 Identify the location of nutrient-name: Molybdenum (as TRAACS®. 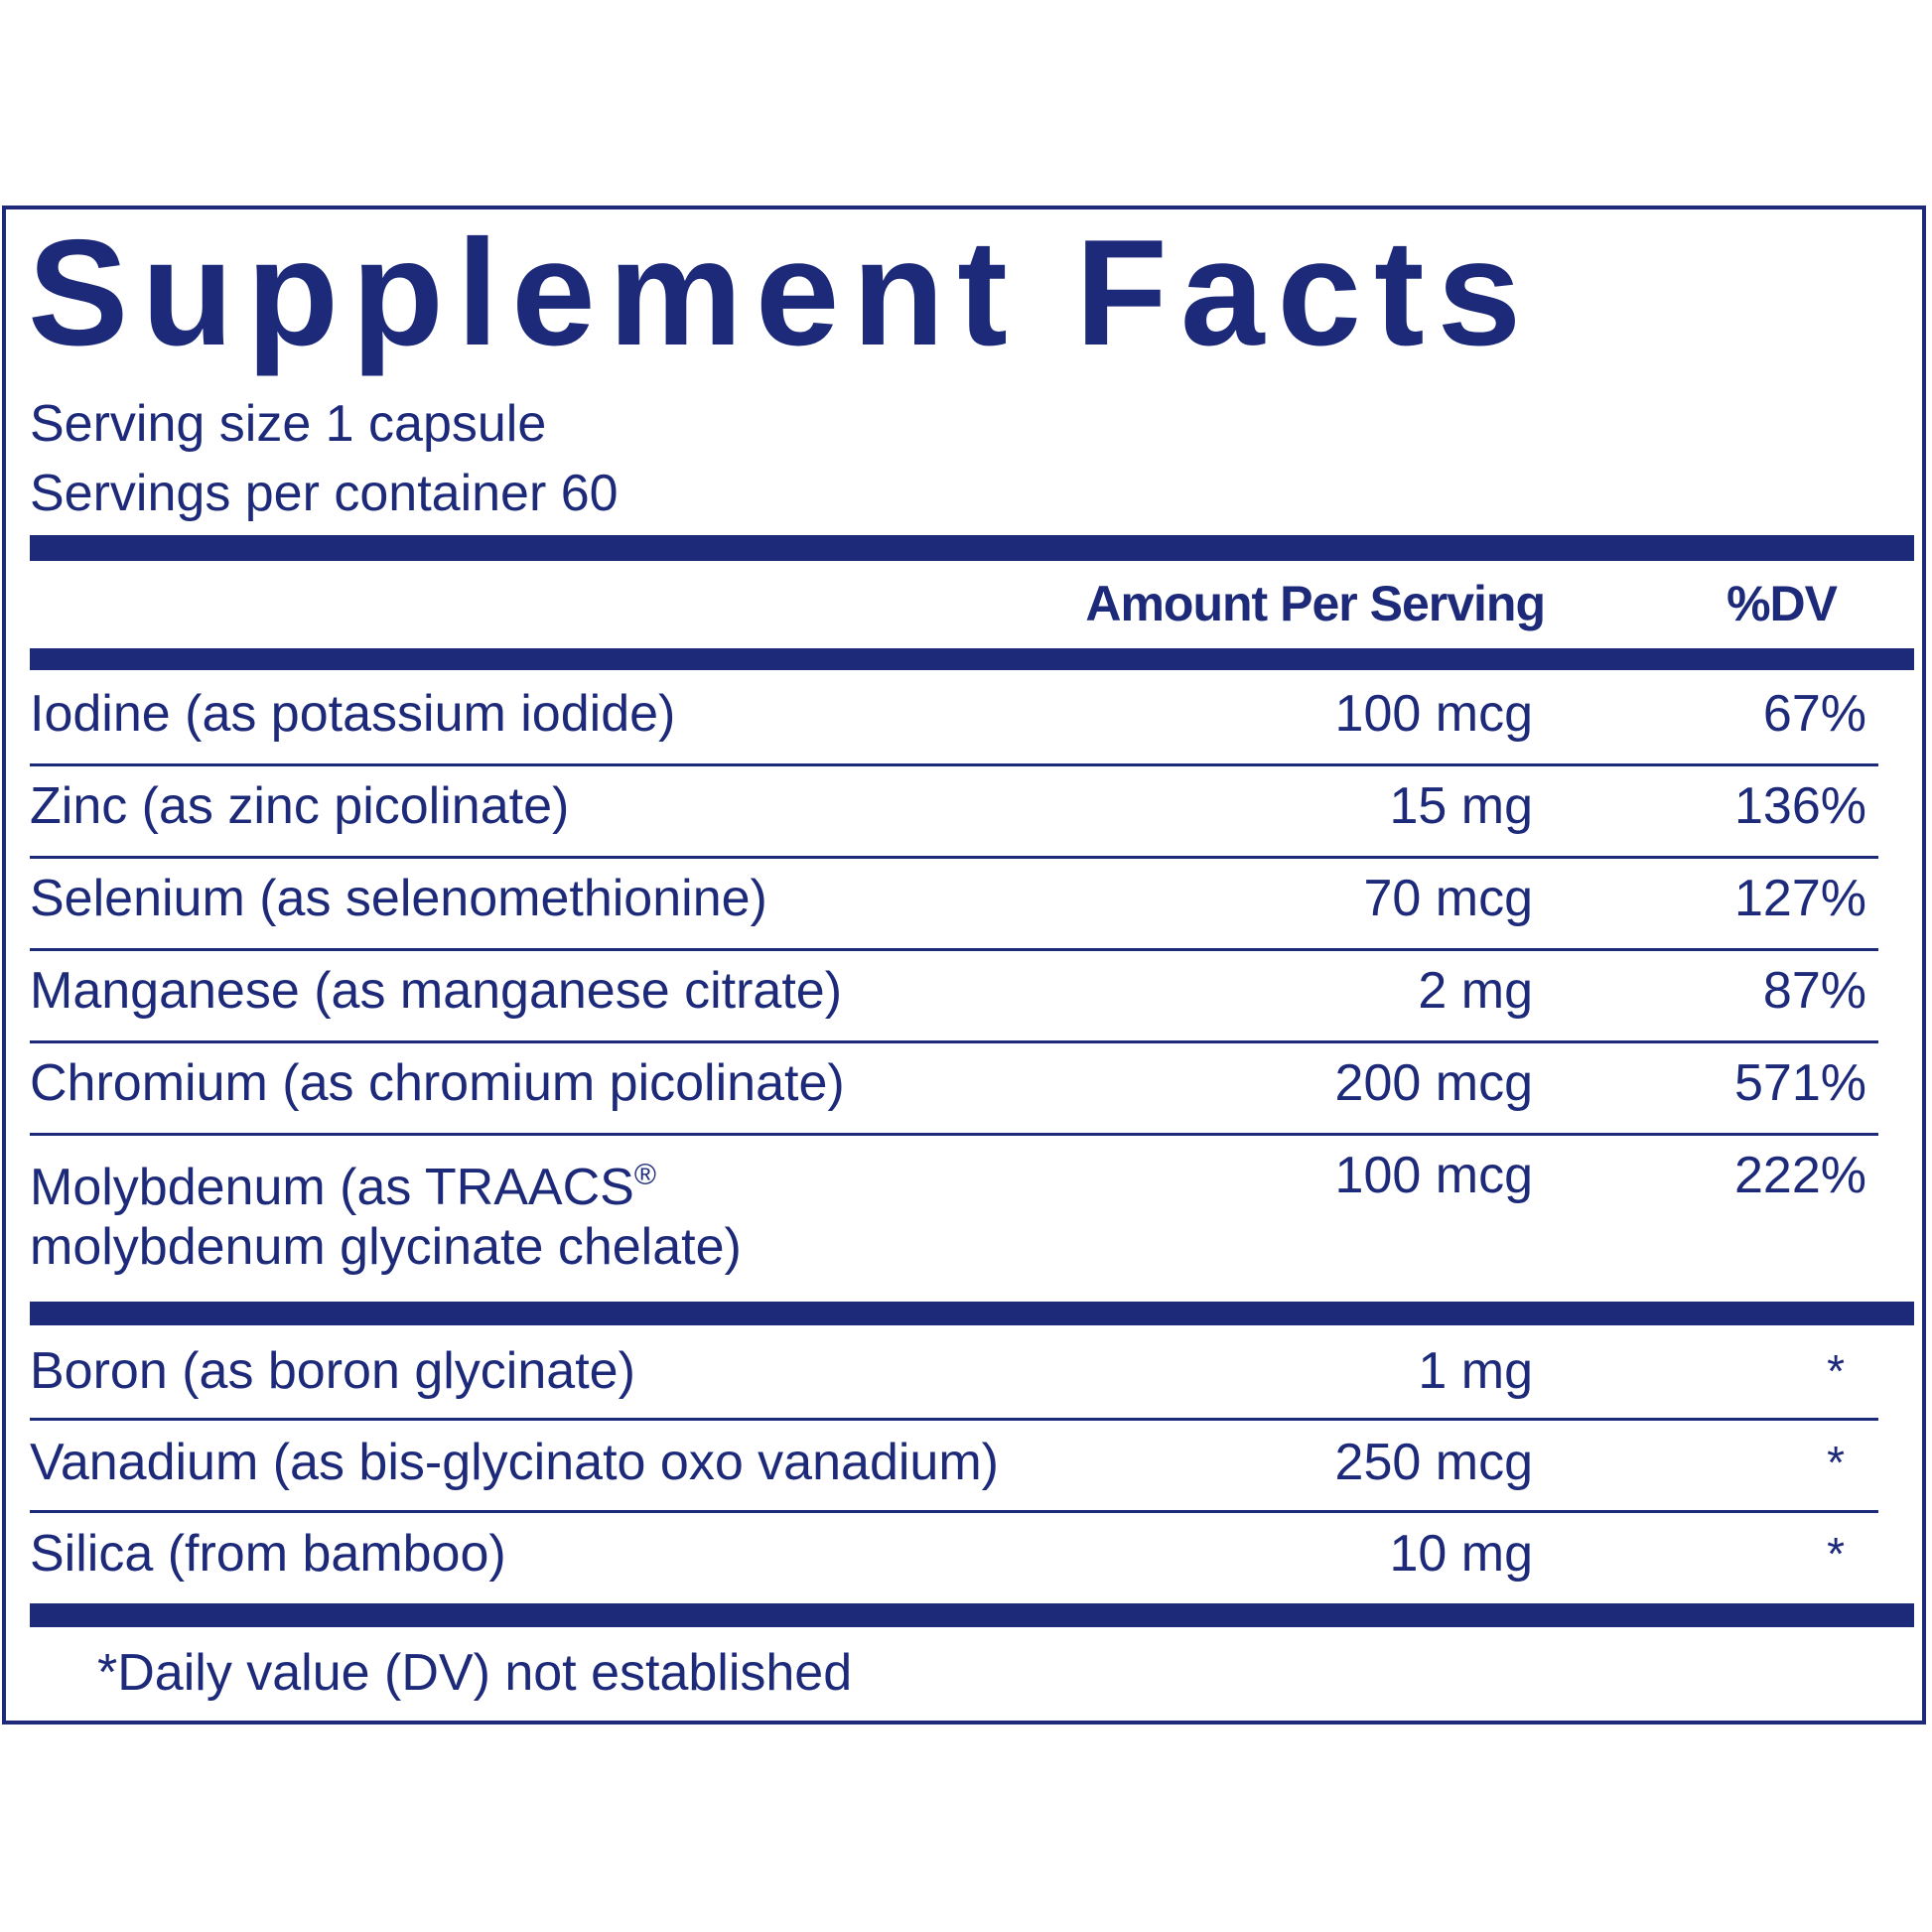
(343, 1181).